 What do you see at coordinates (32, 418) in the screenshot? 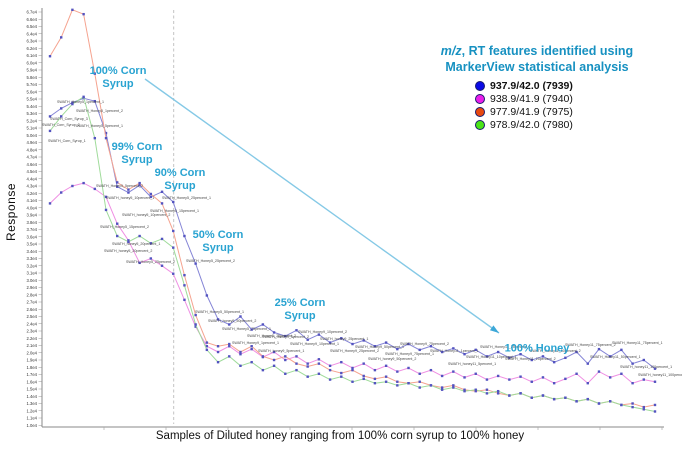
I see `y-tick-label: 1.1e4` at bounding box center [32, 418].